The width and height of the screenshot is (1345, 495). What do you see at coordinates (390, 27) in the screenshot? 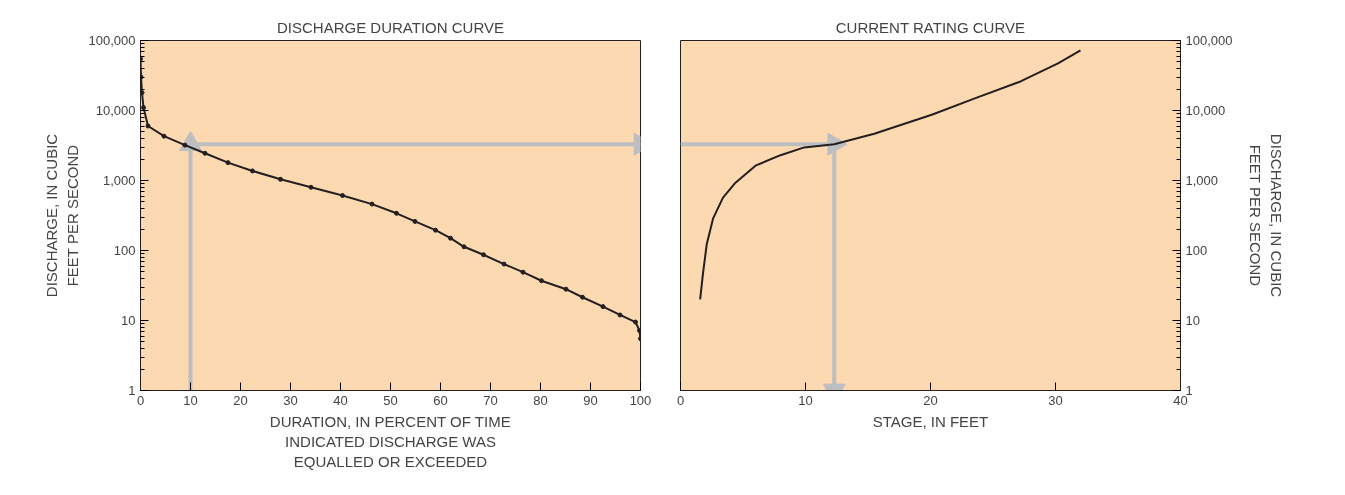
I see `chart-title: DISCHARGE DURATION CURVE` at bounding box center [390, 27].